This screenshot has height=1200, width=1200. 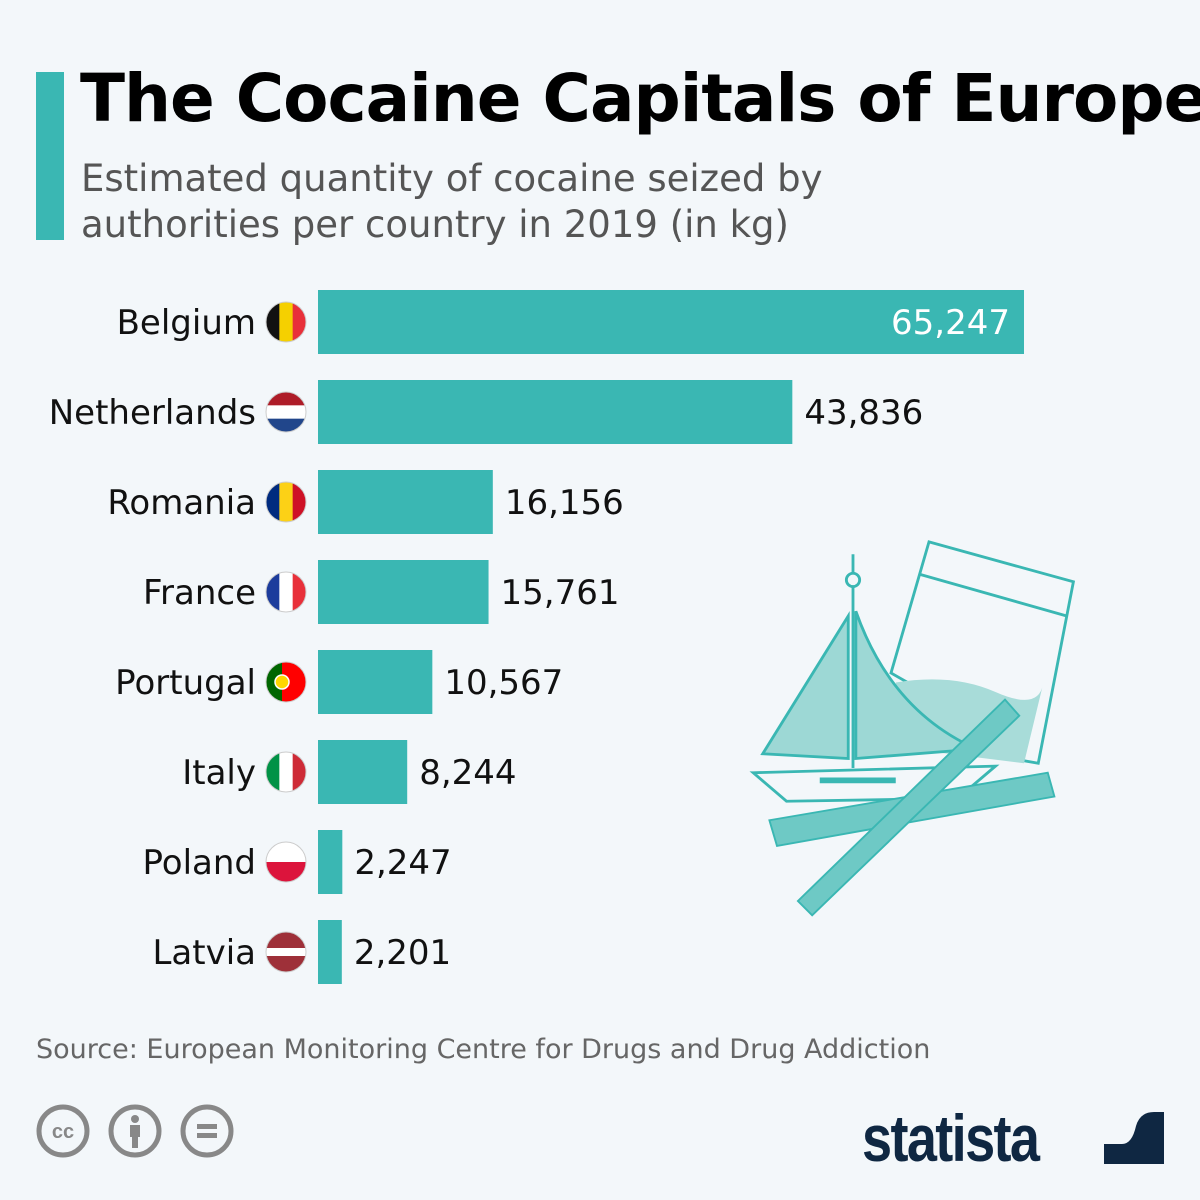 I want to click on bar-italy, so click(x=363, y=772).